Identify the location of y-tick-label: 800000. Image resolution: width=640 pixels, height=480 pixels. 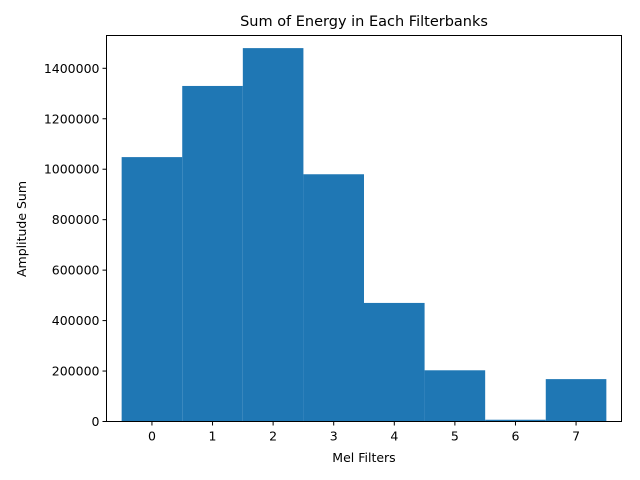
(76, 219).